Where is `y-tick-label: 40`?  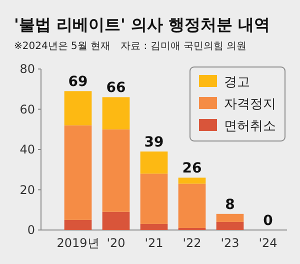
y-tick-label: 40 is located at coordinates (27, 149).